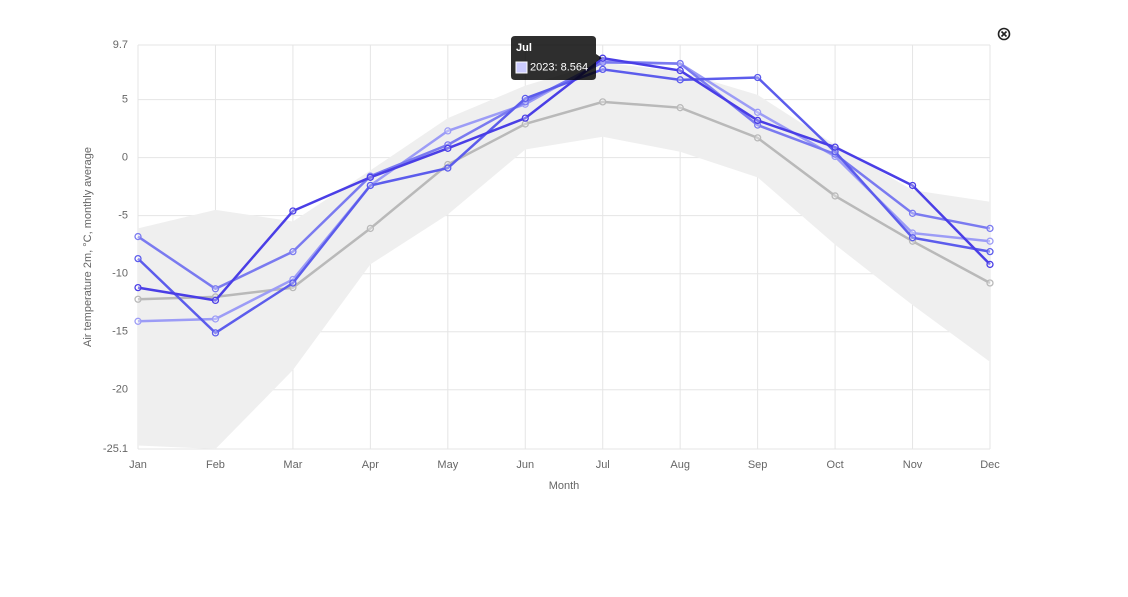  I want to click on tooltip-box, so click(556, 58).